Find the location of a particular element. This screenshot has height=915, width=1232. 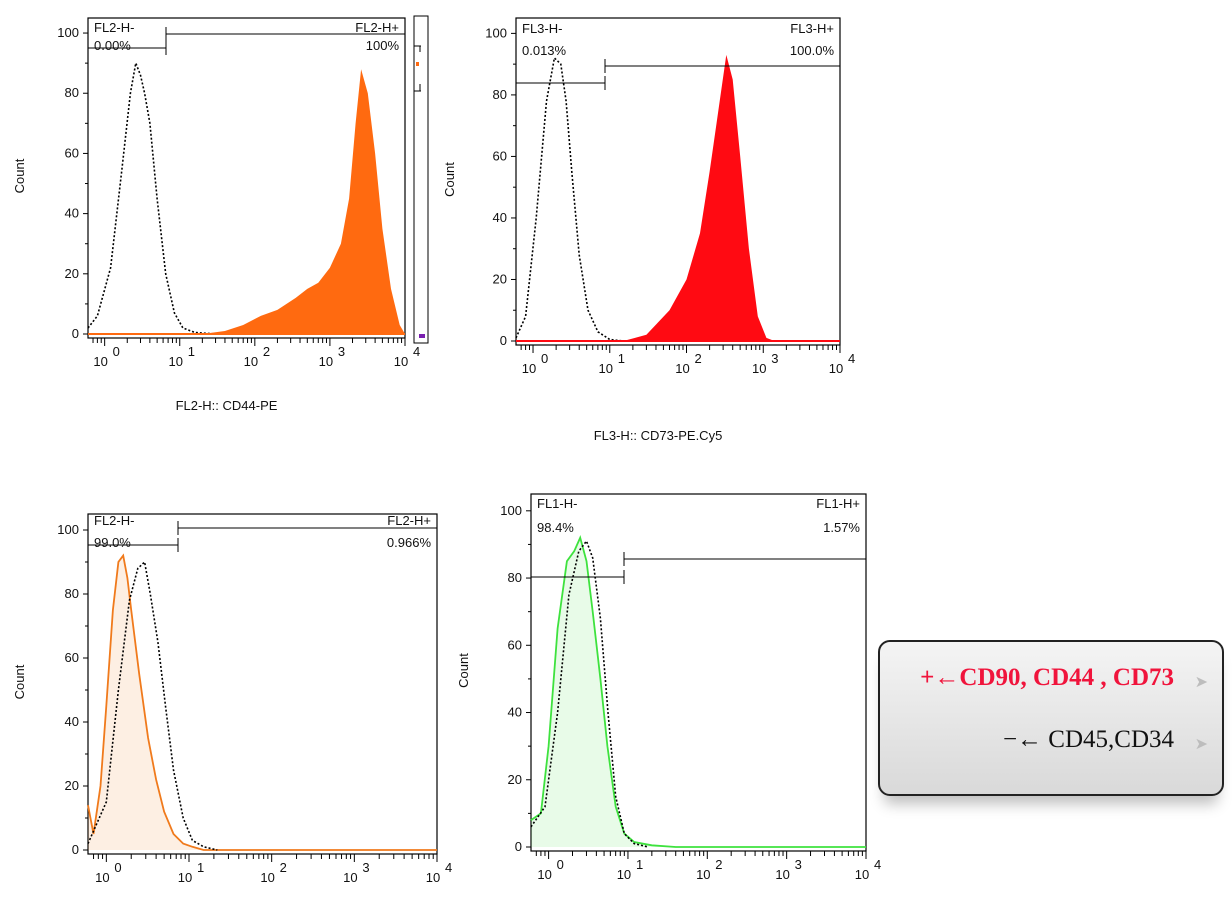

negative-gate-value: 0.013% is located at coordinates (544, 50).